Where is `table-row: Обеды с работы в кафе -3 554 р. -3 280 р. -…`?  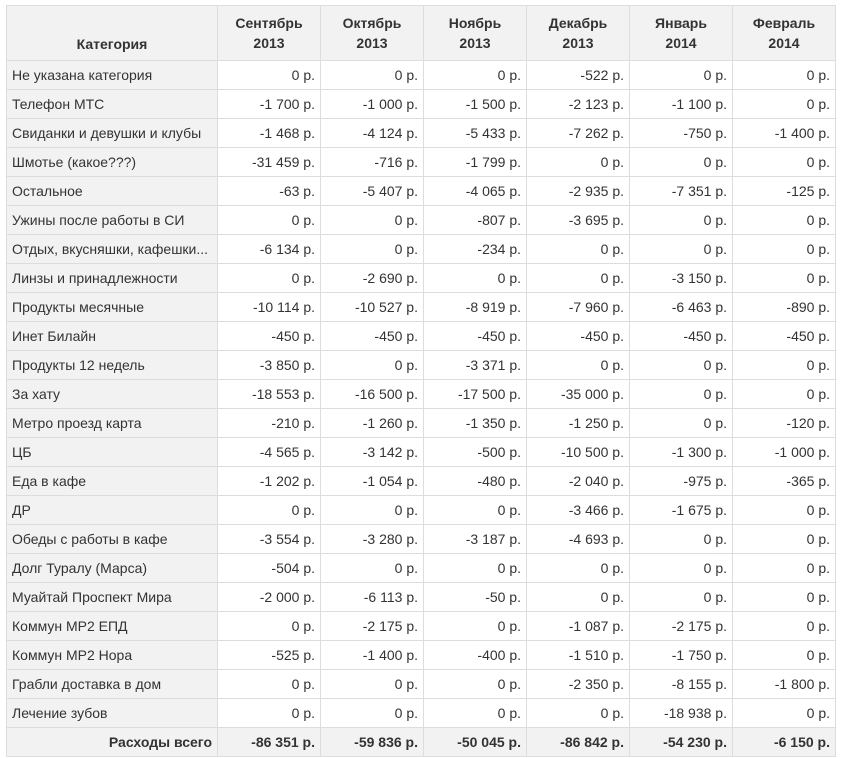
table-row: Обеды с работы в кафе -3 554 р. -3 280 р. -… is located at coordinates (421, 539).